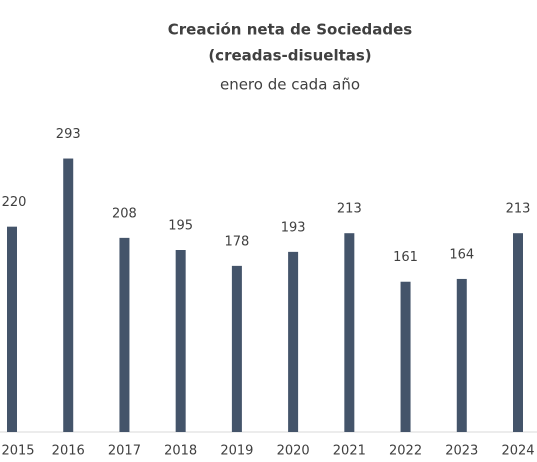 This screenshot has height=462, width=537. Describe the element at coordinates (124, 213) in the screenshot. I see `value-label: 208` at that location.